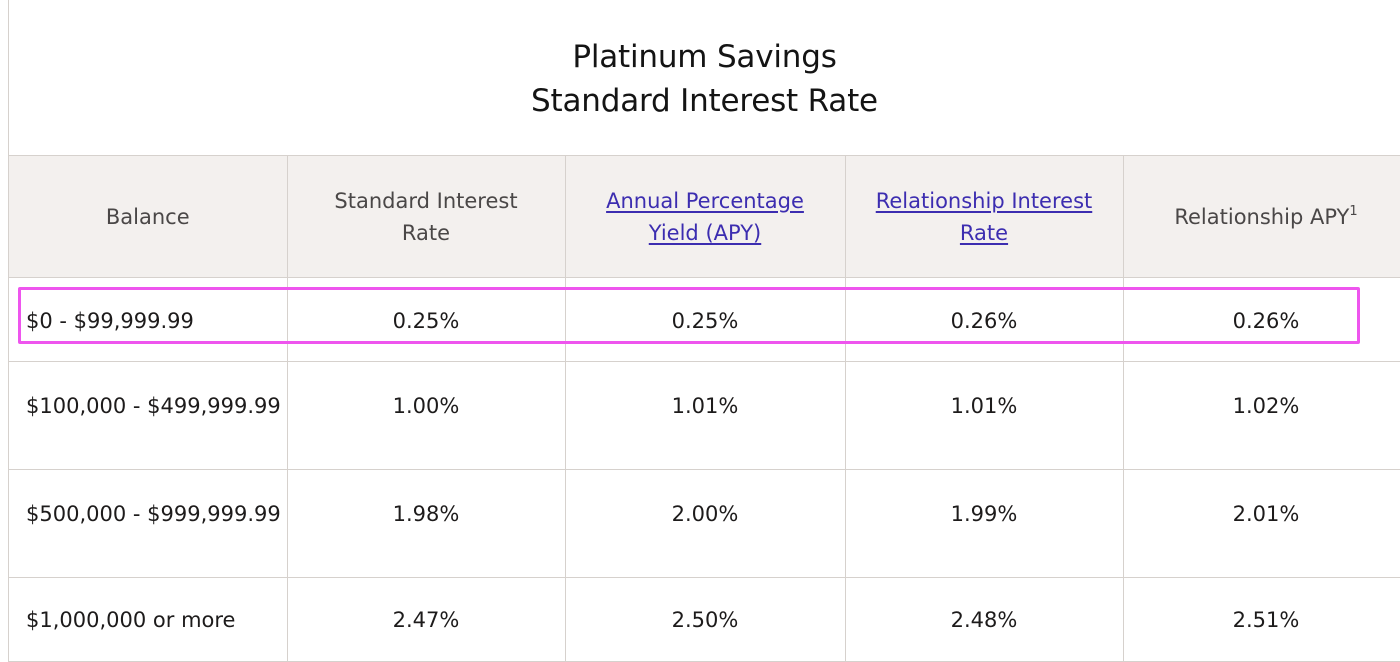  Describe the element at coordinates (148, 415) in the screenshot. I see `balance-cell: $100,000 - $499,999.99` at that location.